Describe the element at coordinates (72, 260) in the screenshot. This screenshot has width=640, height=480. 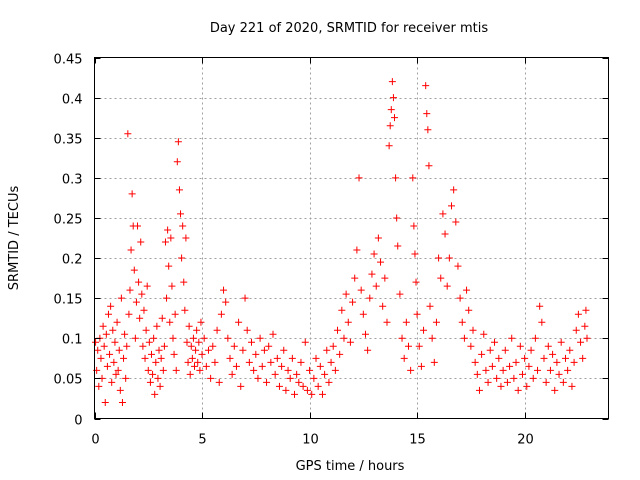
I see `y-tick-label: 0.2` at that location.